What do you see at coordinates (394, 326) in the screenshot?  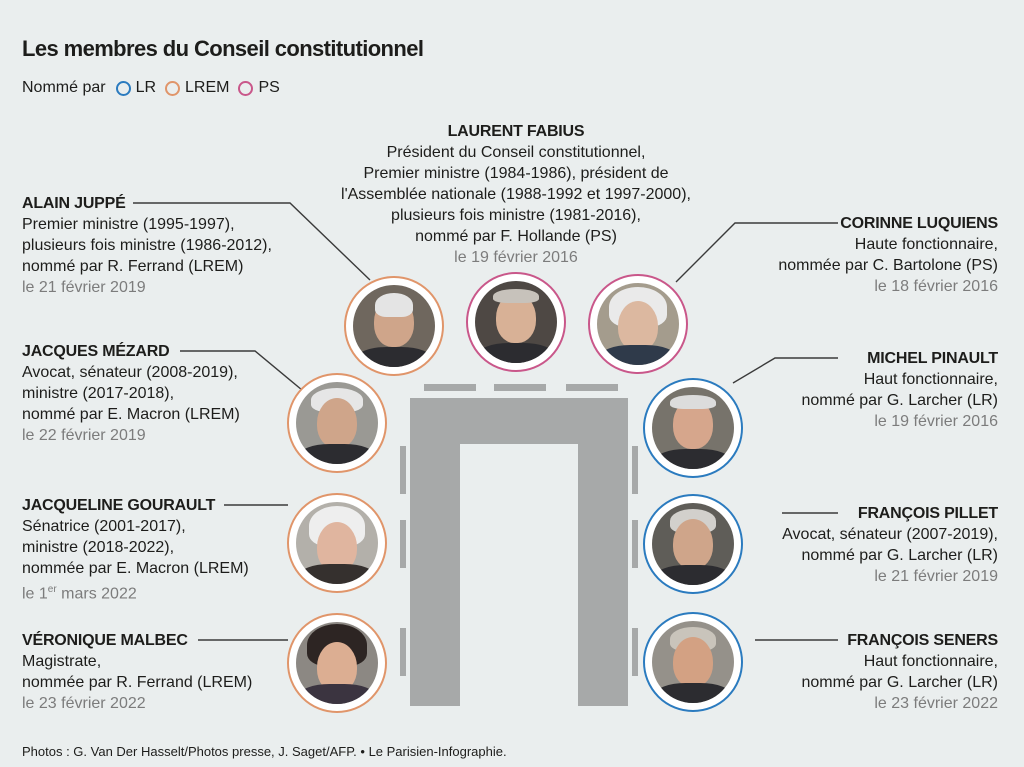 I see `portrait-juppe` at bounding box center [394, 326].